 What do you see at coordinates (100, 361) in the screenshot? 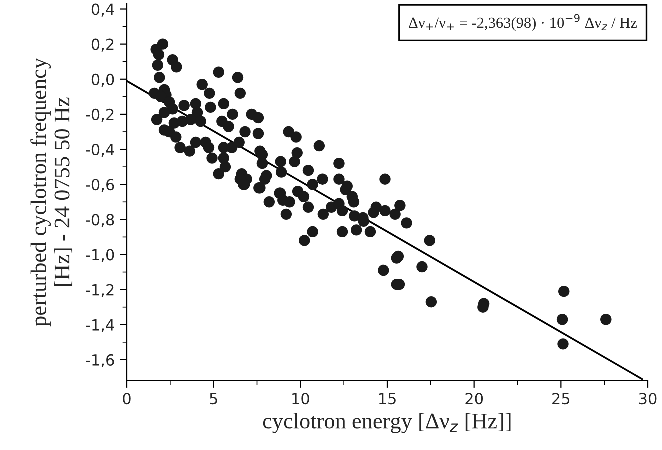
I see `y-tick-label: -1,6` at bounding box center [100, 361].